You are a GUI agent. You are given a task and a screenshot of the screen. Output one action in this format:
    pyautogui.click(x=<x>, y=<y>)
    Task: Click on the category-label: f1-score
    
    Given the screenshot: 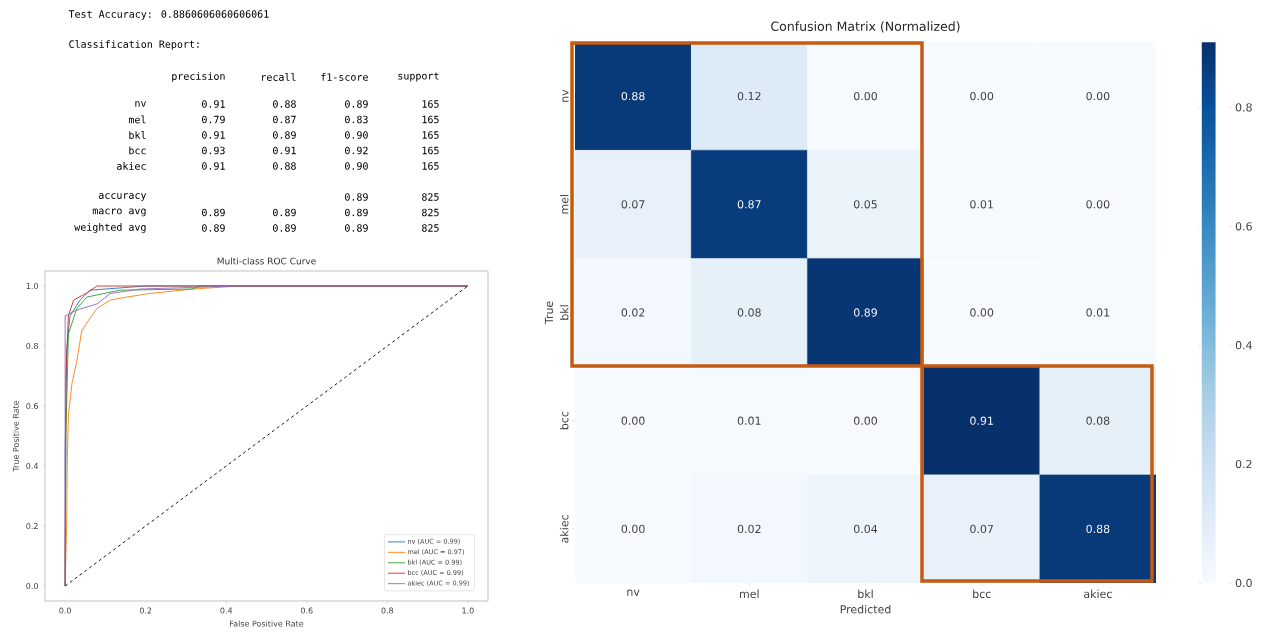 What is the action you would take?
    pyautogui.click(x=344, y=77)
    